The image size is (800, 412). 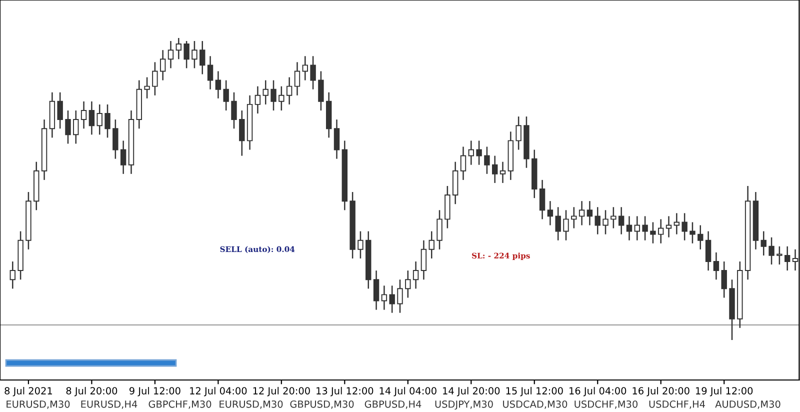 I want to click on x-tick-label: 9 Jul 12:00, so click(x=154, y=391).